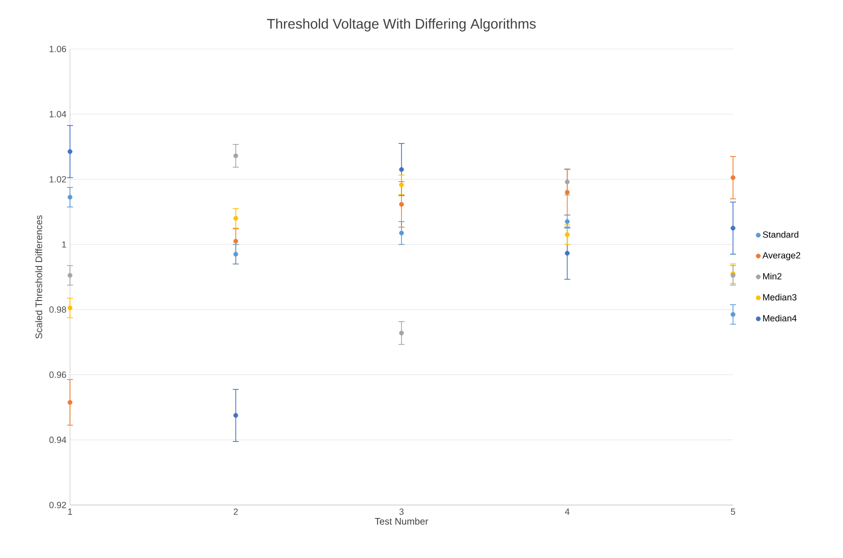  I want to click on x-tick-label: 5, so click(733, 511).